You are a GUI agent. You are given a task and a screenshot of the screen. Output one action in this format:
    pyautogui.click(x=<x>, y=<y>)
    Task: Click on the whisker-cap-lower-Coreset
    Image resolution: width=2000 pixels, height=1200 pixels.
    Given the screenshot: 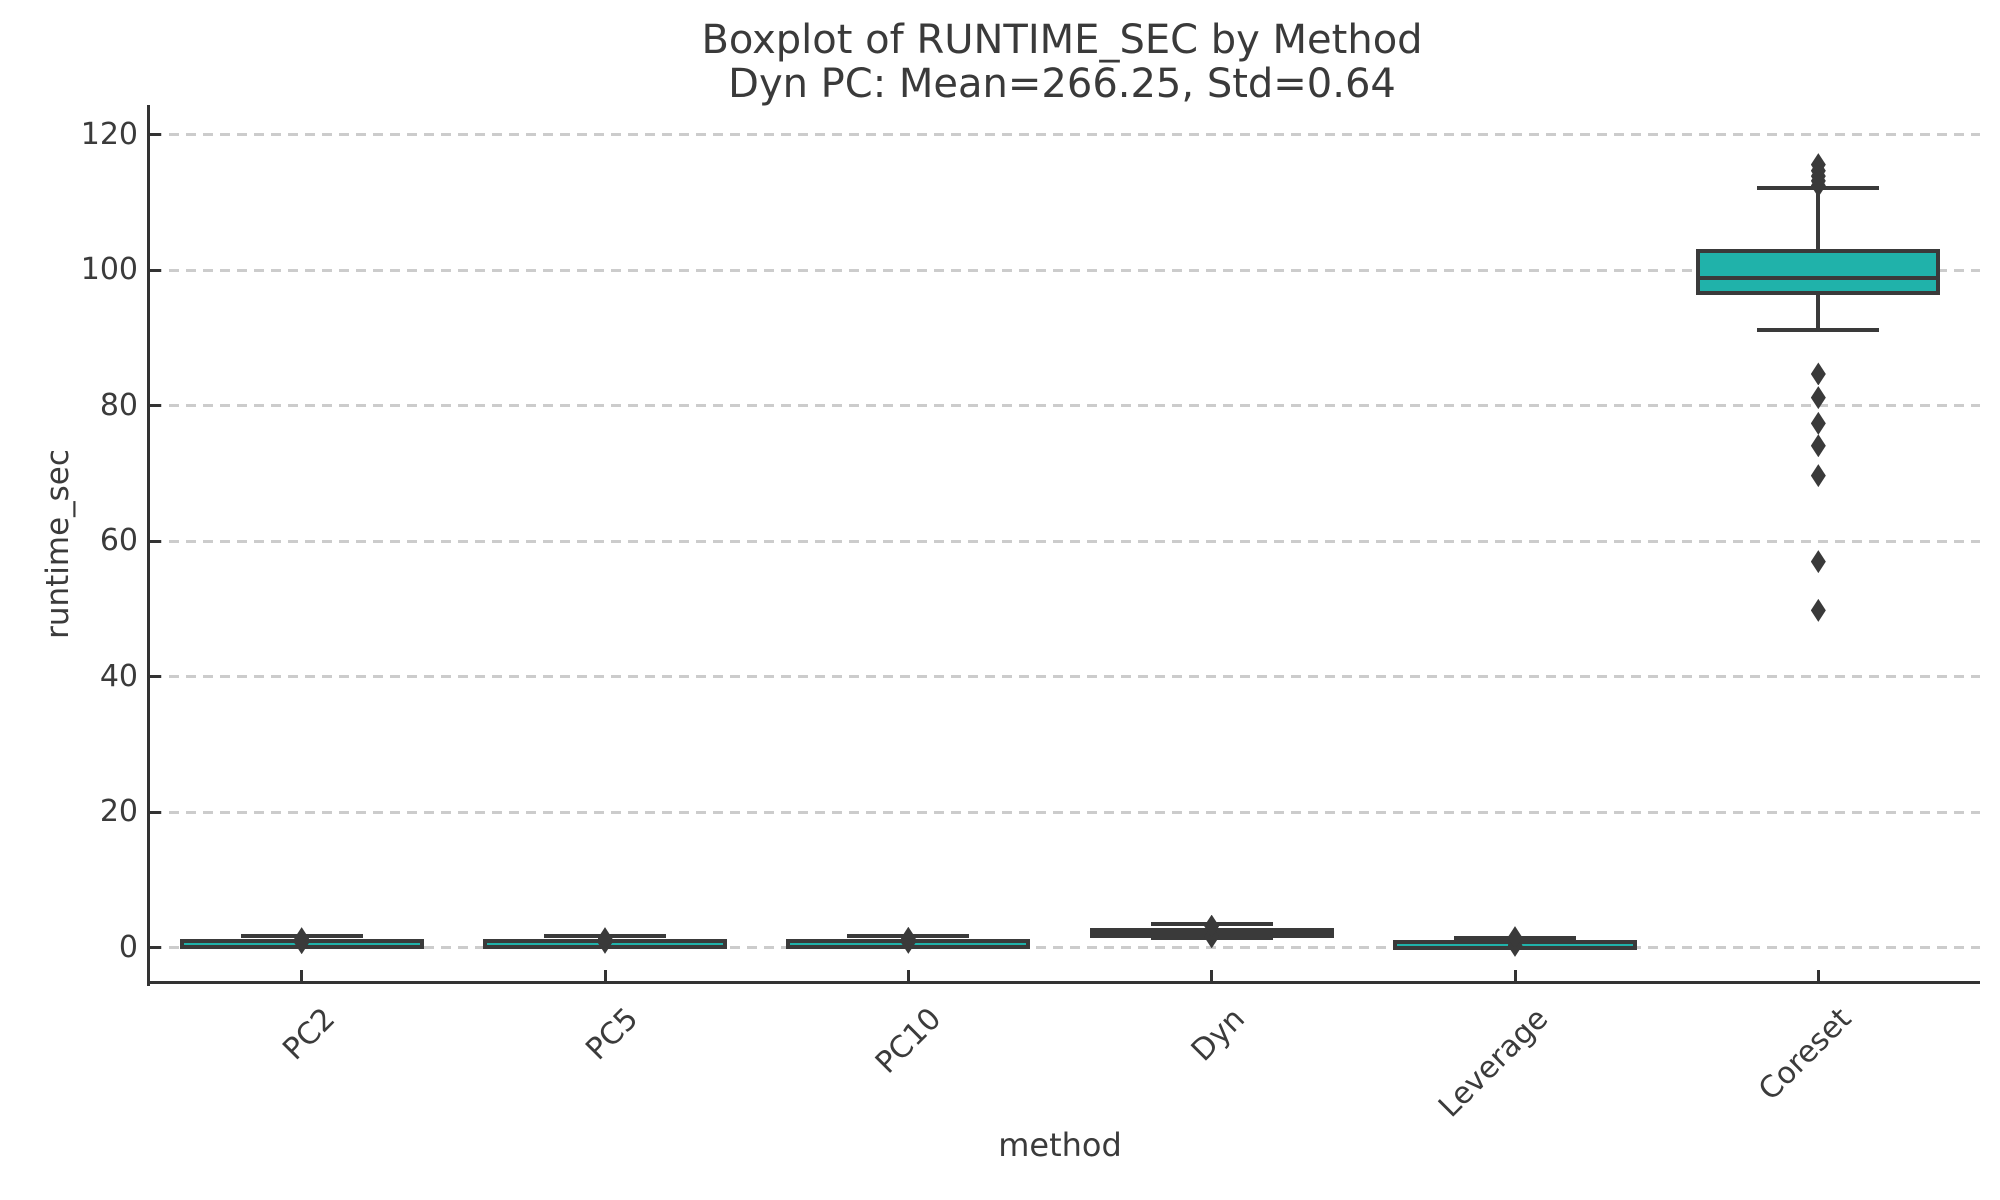 What is the action you would take?
    pyautogui.click(x=1818, y=329)
    